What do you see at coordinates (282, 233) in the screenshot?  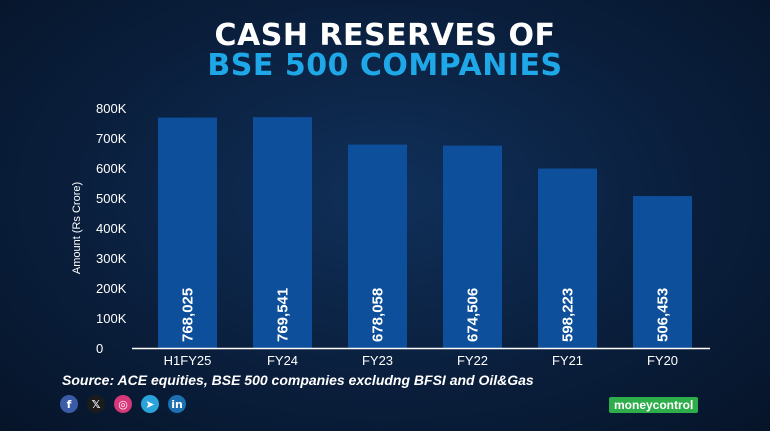 I see `bar-fy24` at bounding box center [282, 233].